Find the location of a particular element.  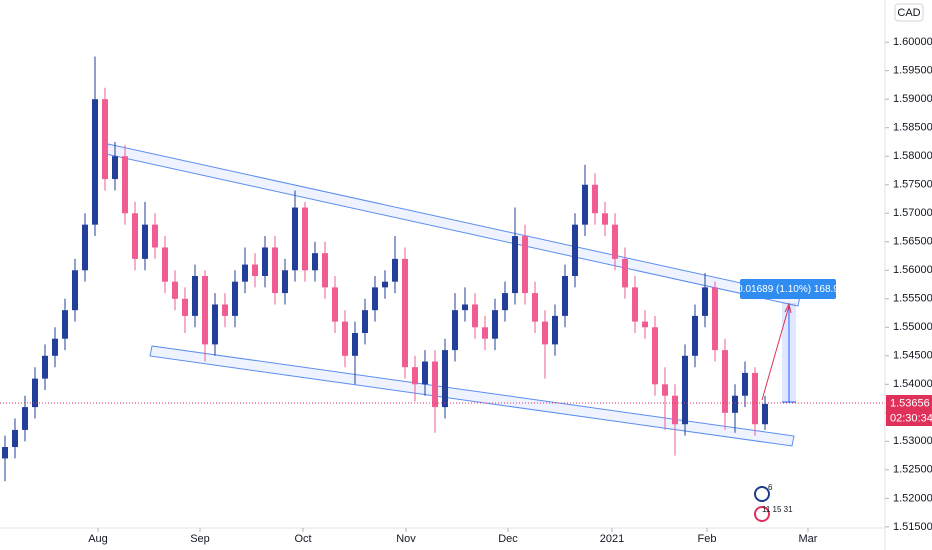

y-tick-label: 1.51500 is located at coordinates (912, 527).